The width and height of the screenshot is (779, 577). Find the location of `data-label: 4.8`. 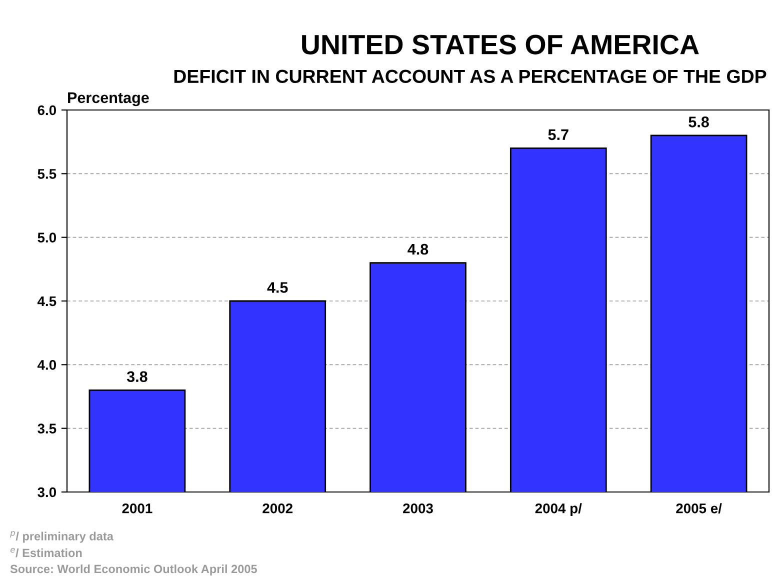

data-label: 4.8 is located at coordinates (418, 249).